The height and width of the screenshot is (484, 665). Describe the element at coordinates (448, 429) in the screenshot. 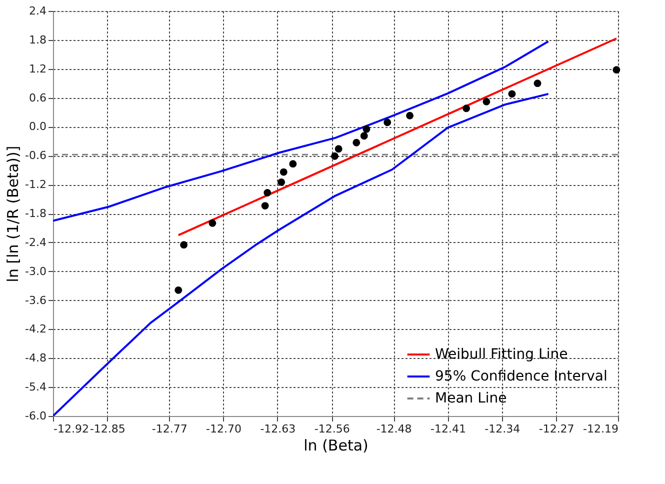

I see `x-tick-label: -12.41` at that location.